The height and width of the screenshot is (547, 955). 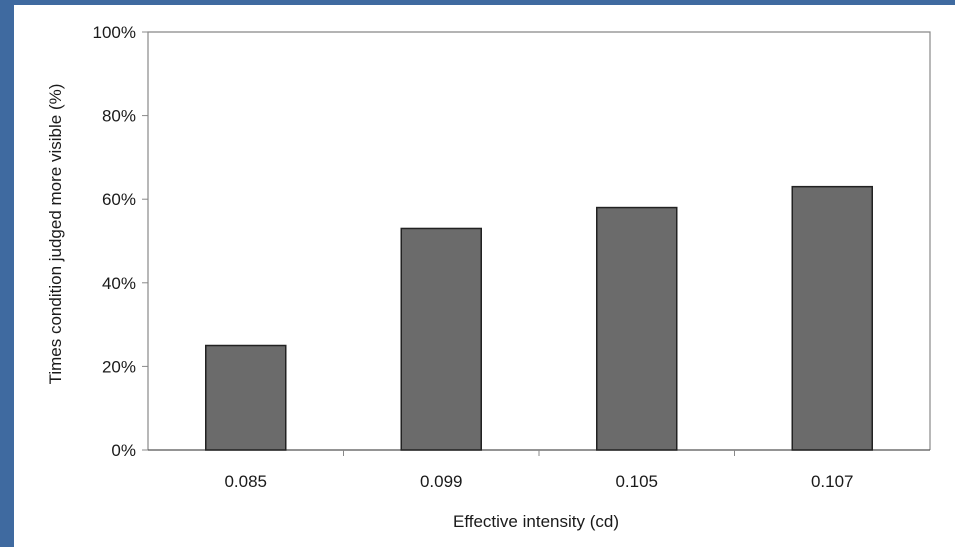 I want to click on bar-0.099, so click(x=441, y=339).